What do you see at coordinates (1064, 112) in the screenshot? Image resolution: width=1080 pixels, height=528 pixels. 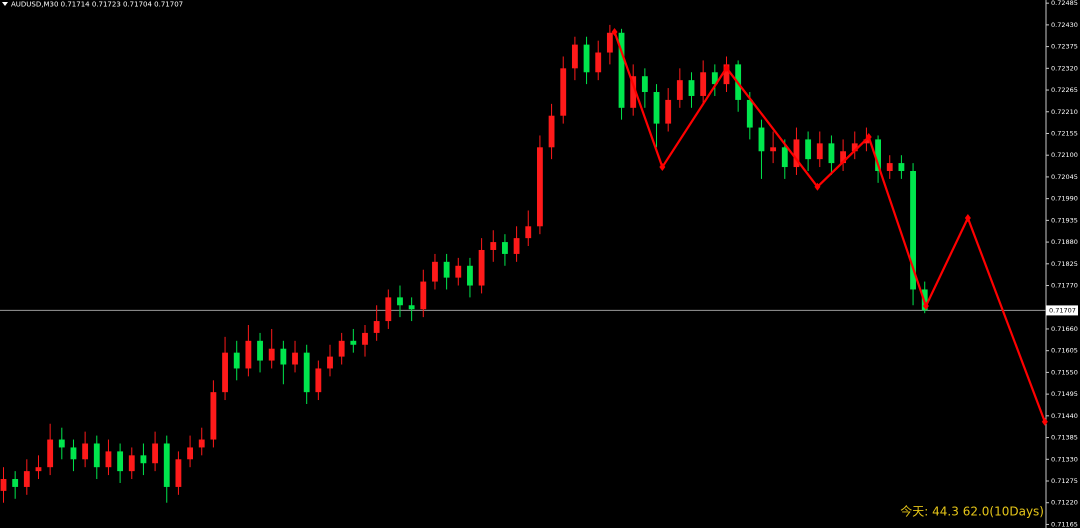 I see `y-tick-label: 0.72210` at bounding box center [1064, 112].